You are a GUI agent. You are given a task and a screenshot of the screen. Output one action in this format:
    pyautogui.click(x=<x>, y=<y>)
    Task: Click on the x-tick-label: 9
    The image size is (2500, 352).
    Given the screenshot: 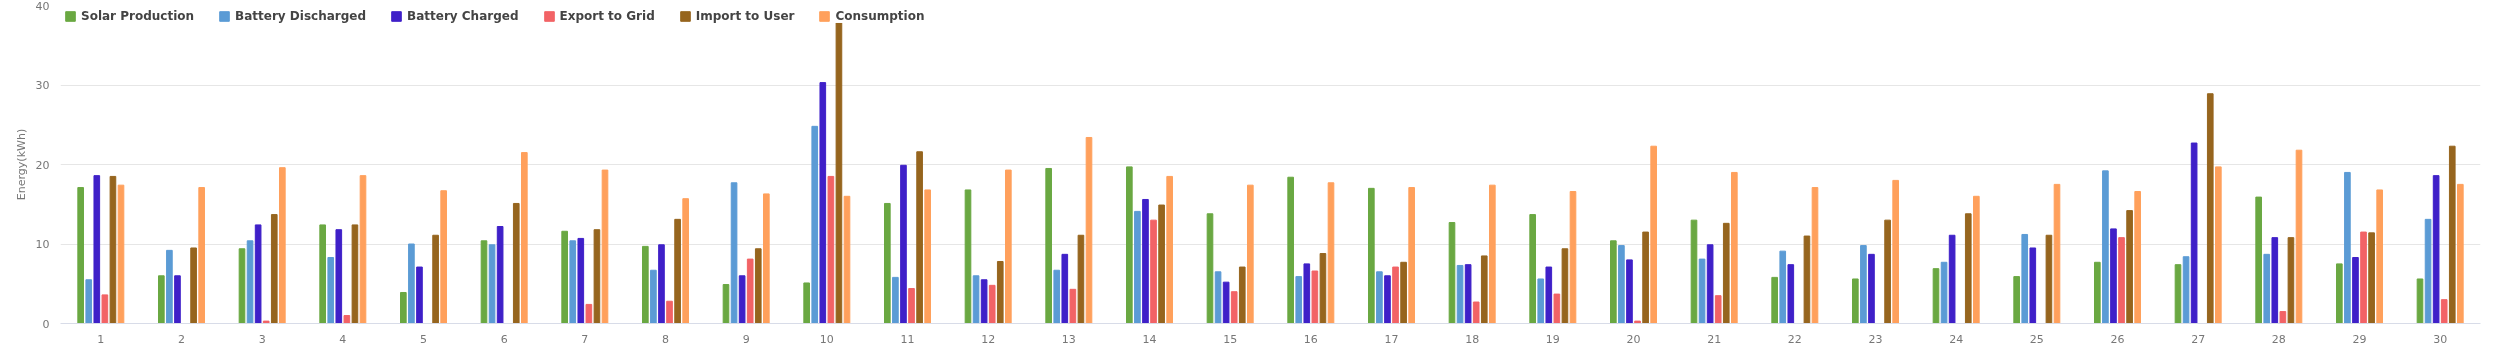 What is the action you would take?
    pyautogui.click(x=746, y=339)
    